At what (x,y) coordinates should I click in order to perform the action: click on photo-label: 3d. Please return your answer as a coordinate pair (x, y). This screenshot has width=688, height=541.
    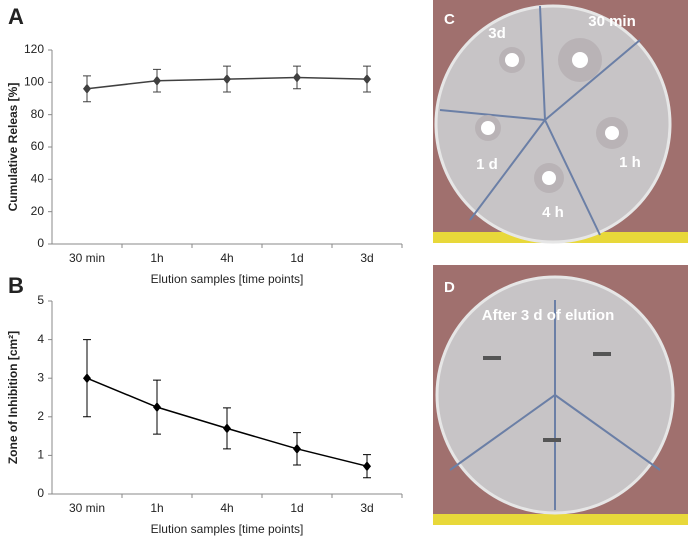
    Looking at the image, I should click on (497, 33).